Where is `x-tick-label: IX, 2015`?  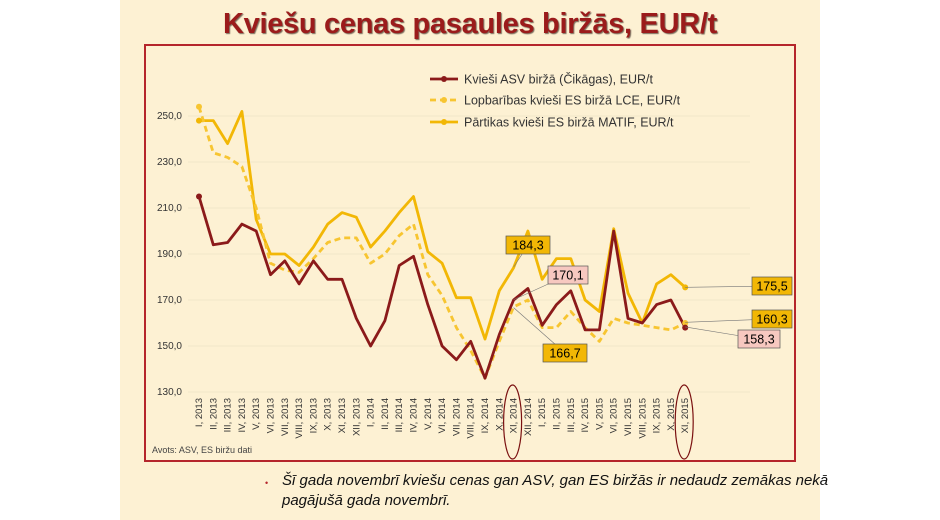 x-tick-label: IX, 2015 is located at coordinates (657, 415).